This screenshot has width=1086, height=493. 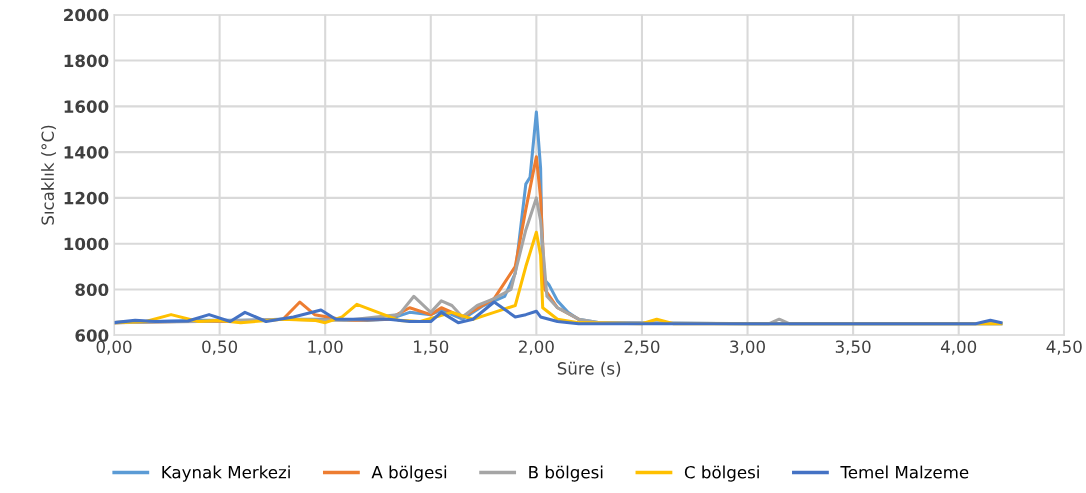 What do you see at coordinates (86, 198) in the screenshot?
I see `y-tick-label: 1200` at bounding box center [86, 198].